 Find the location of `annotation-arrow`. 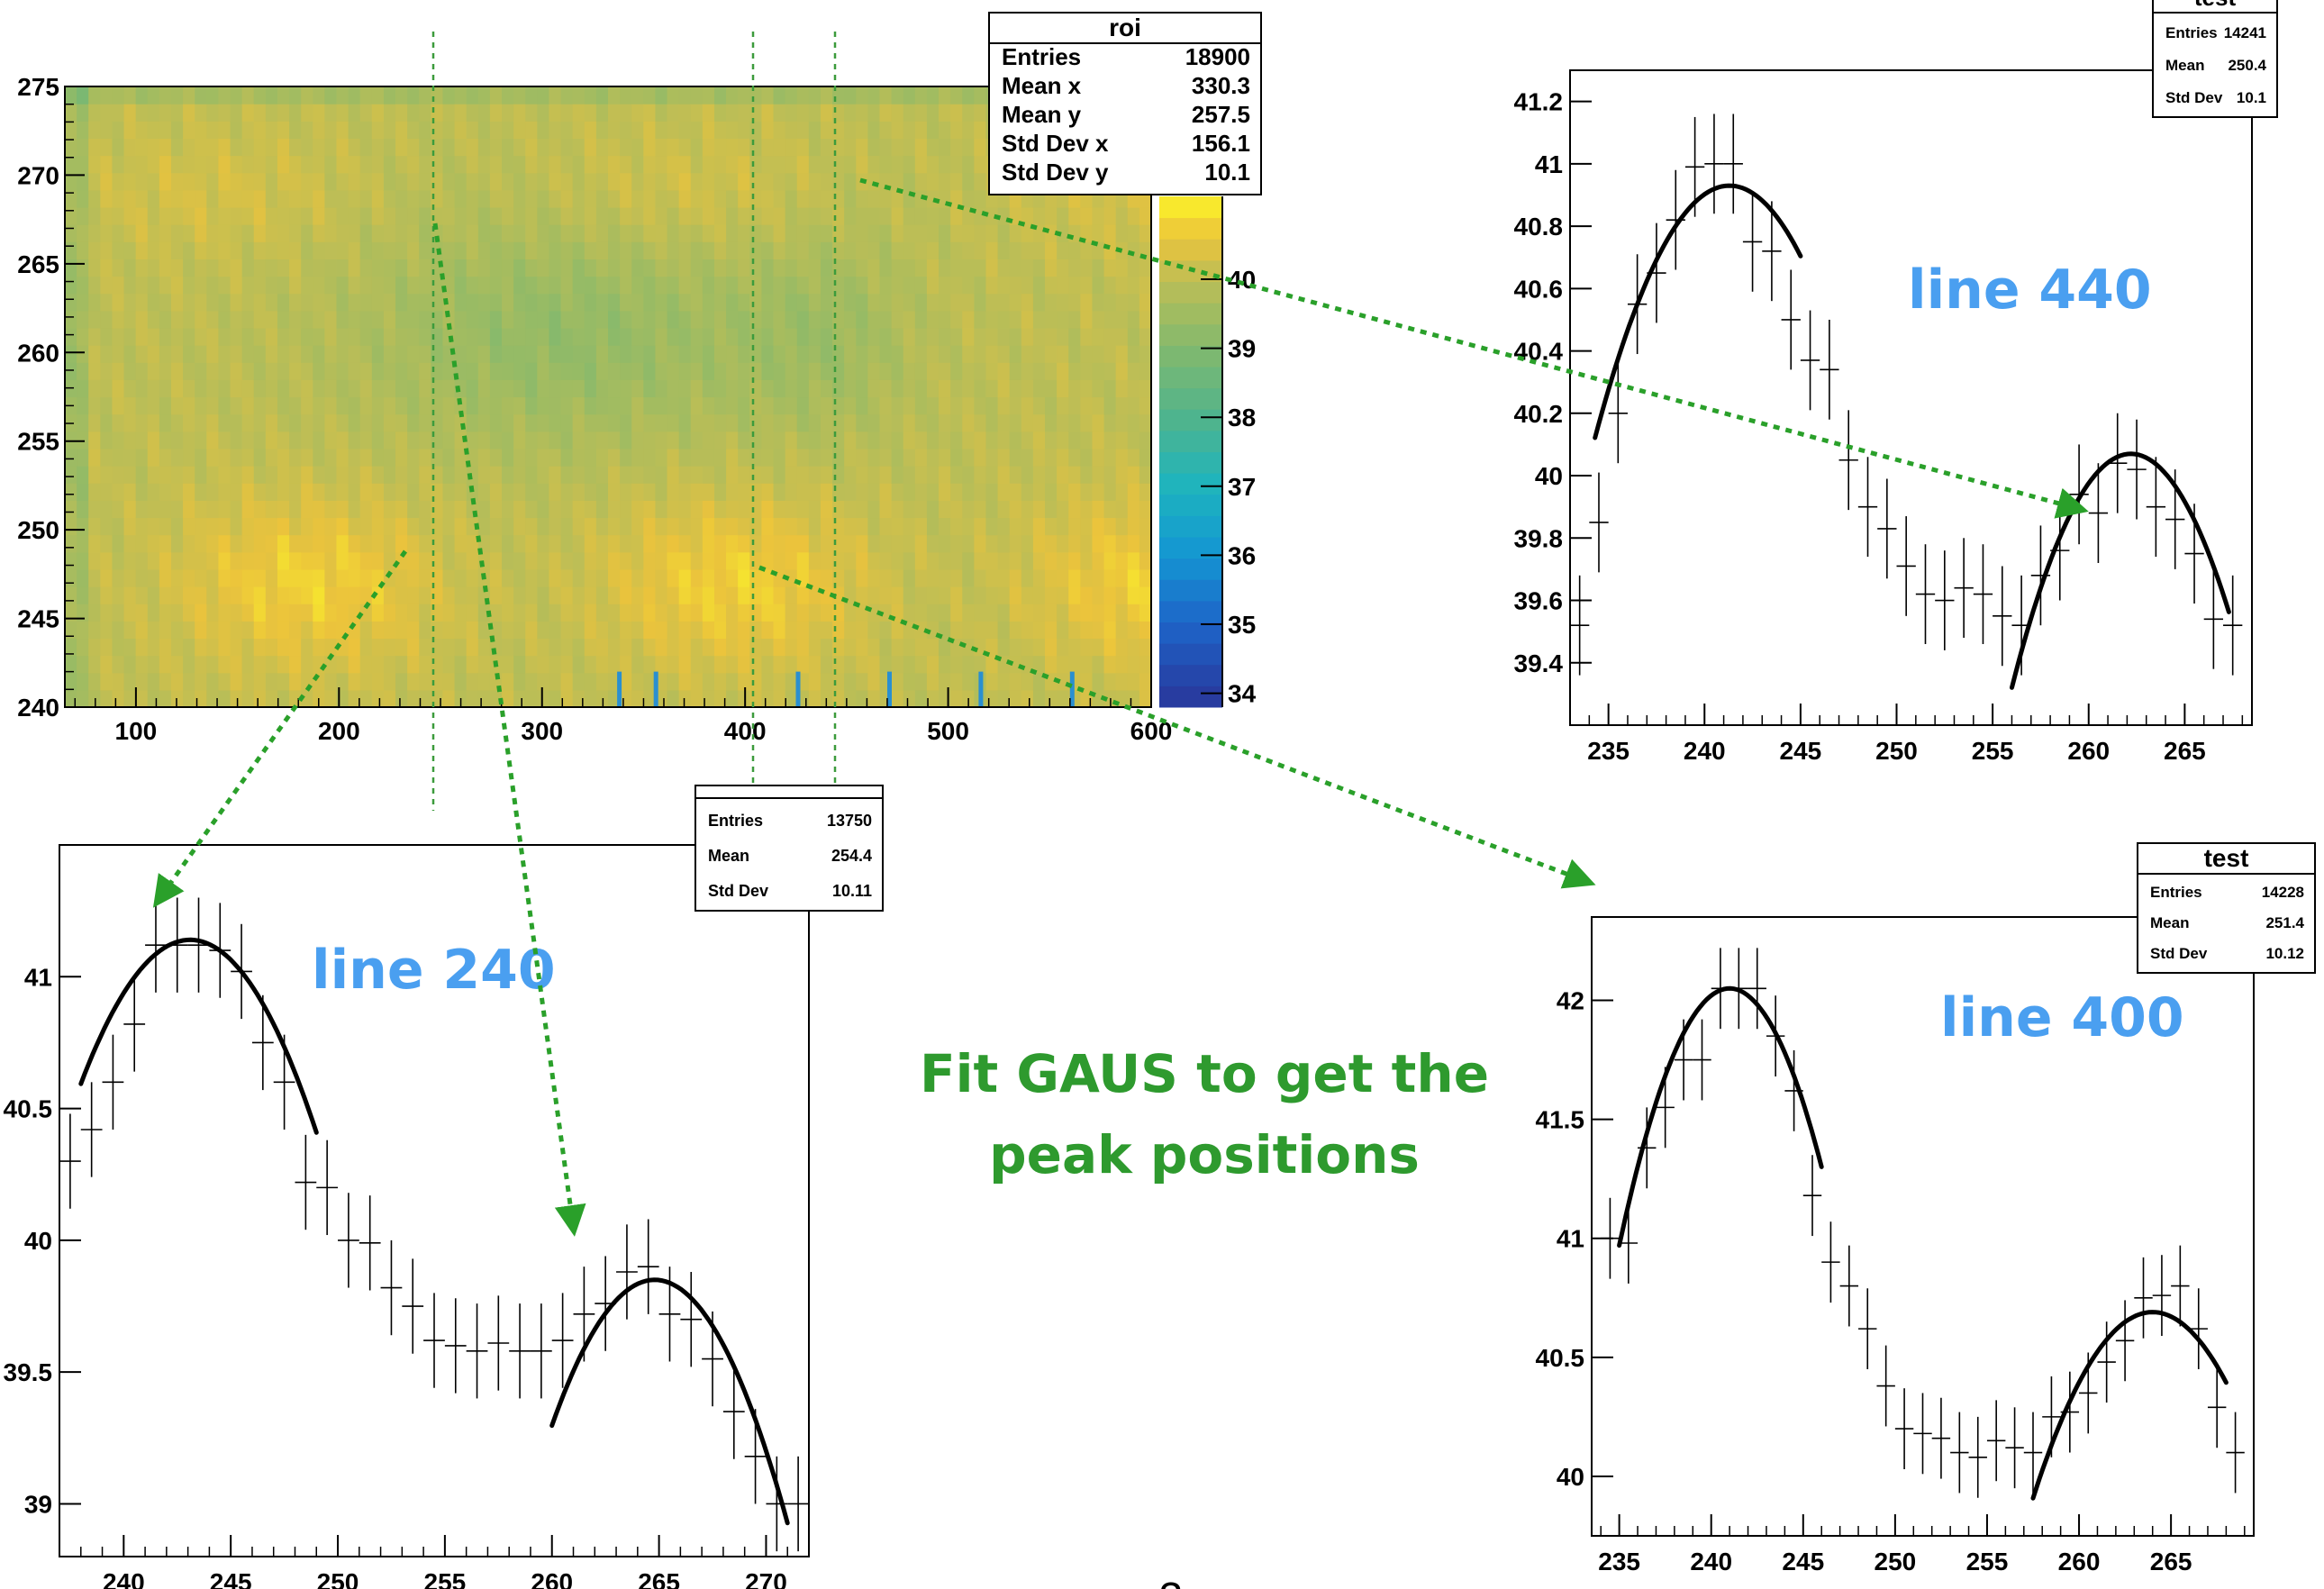

annotation-arrow is located at coordinates (280, 728).